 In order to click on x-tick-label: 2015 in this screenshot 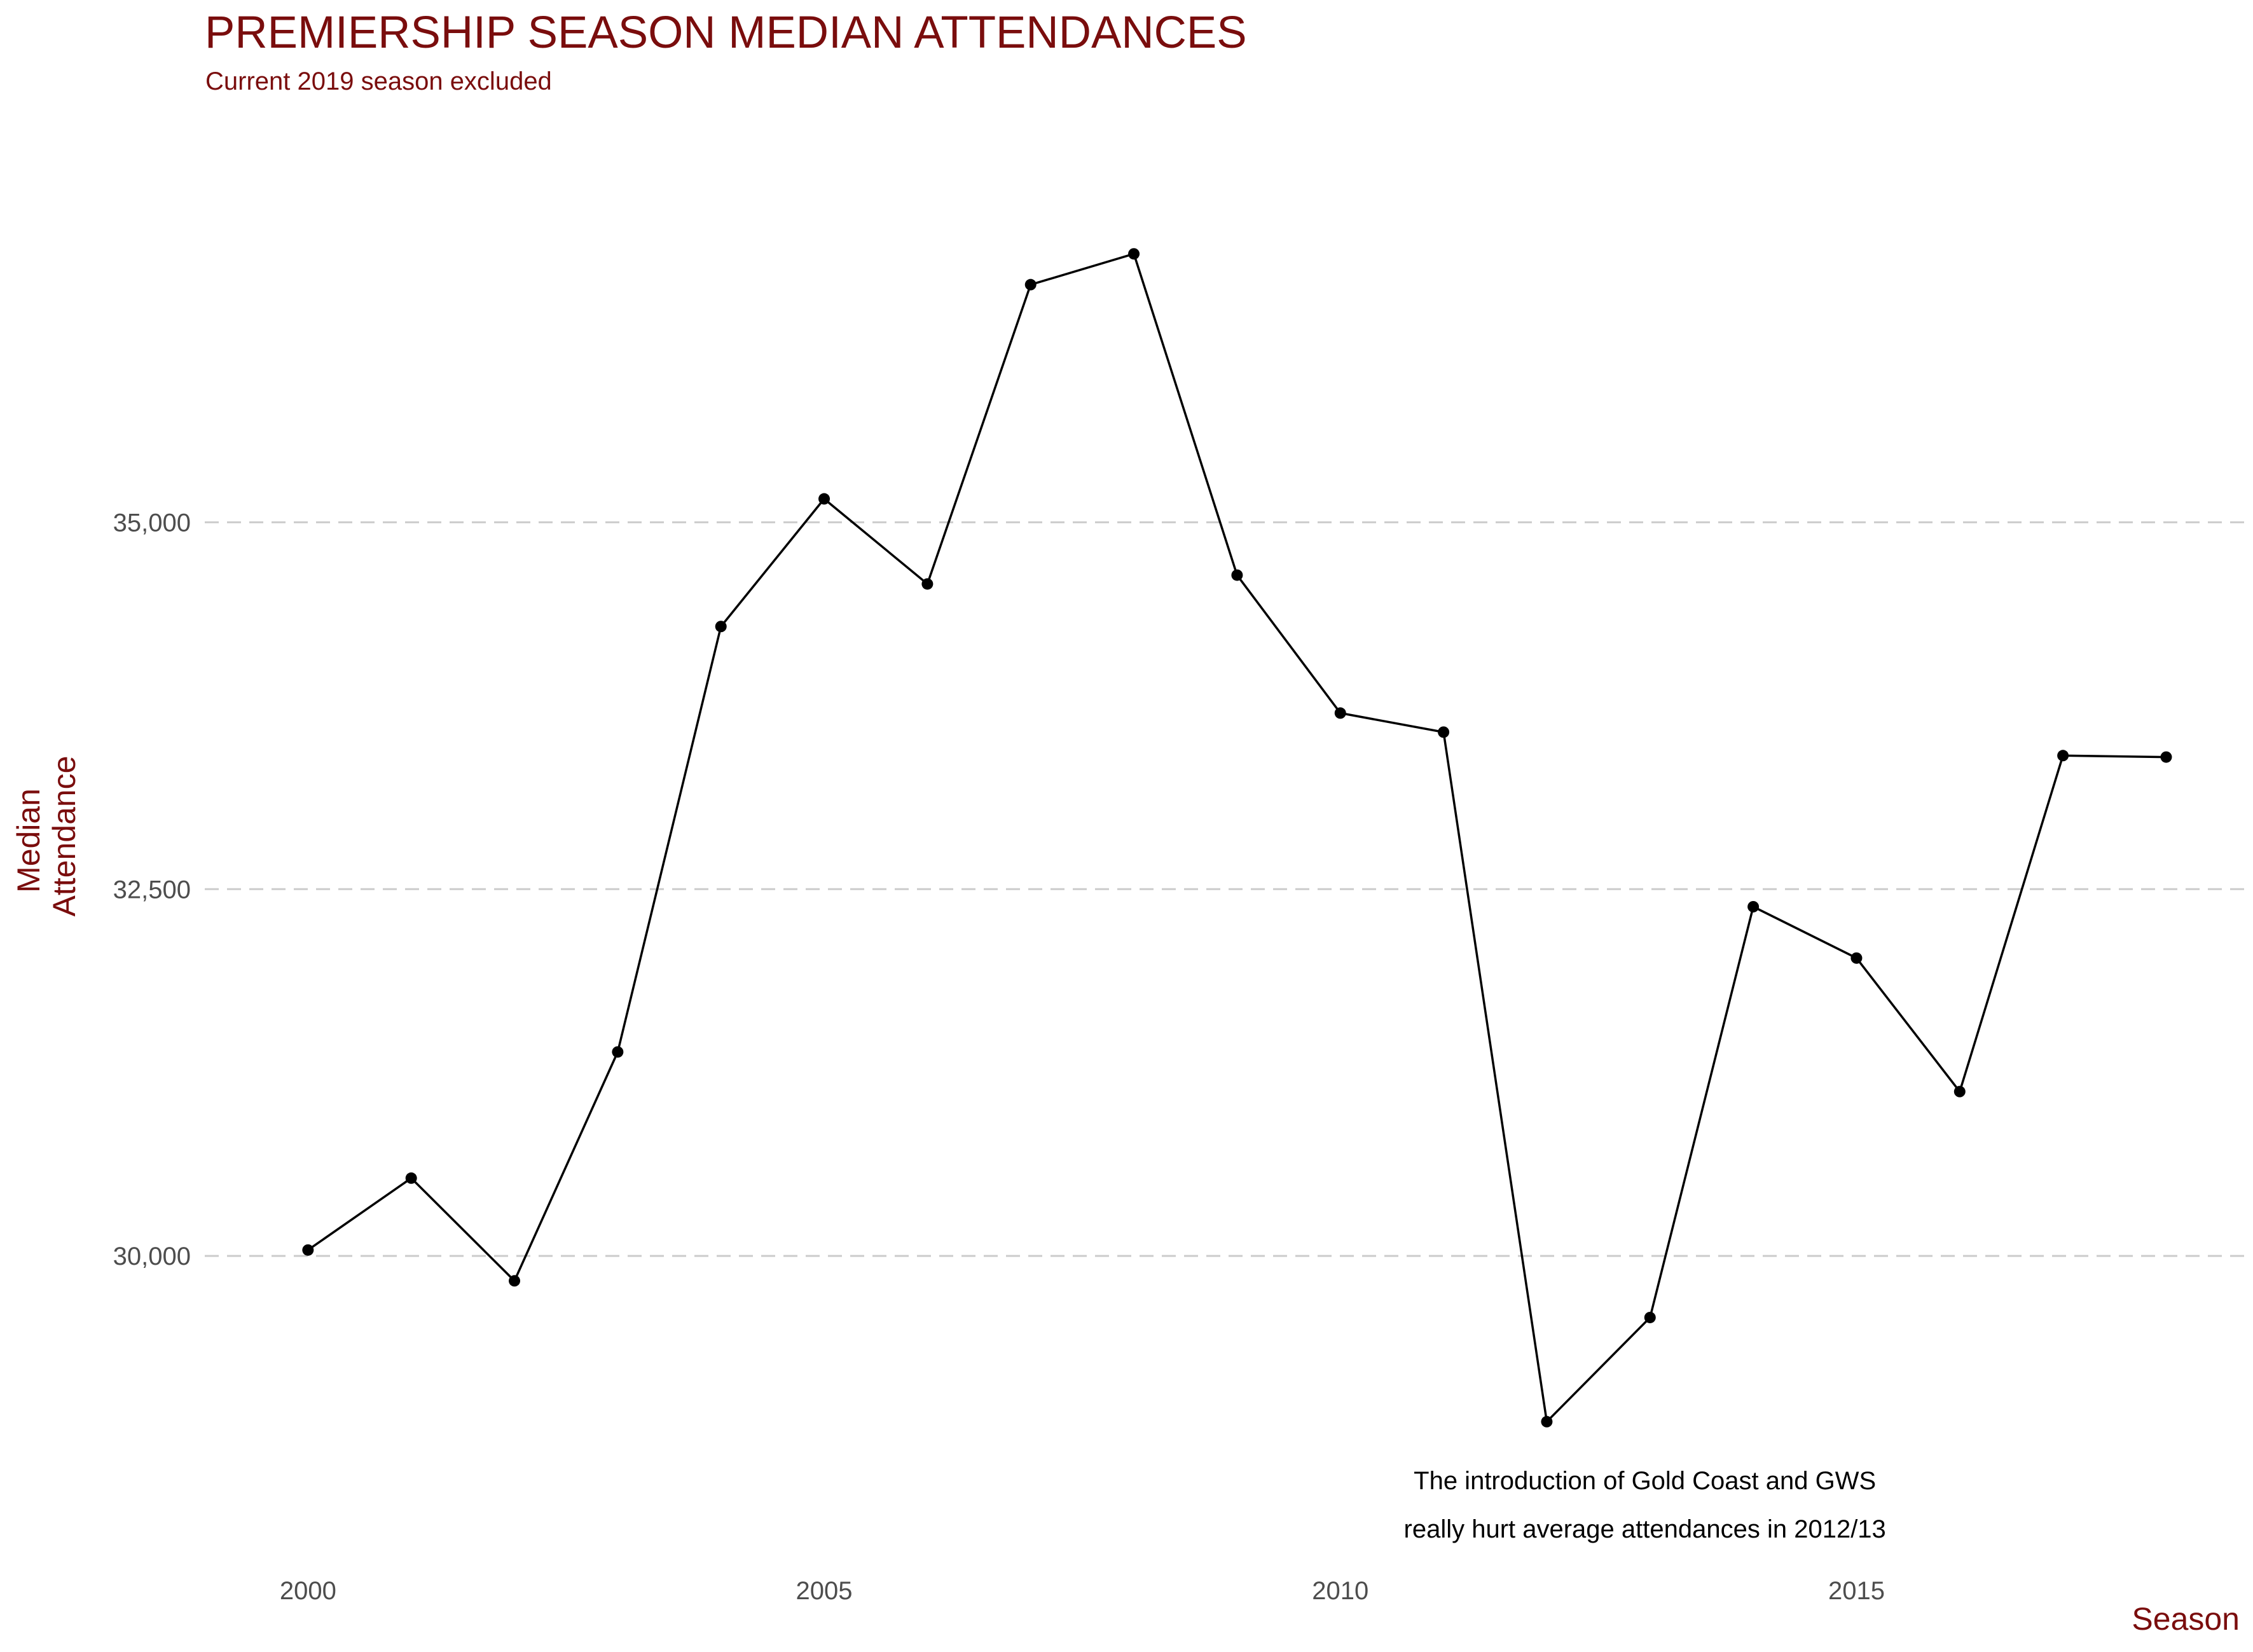, I will do `click(1856, 1591)`.